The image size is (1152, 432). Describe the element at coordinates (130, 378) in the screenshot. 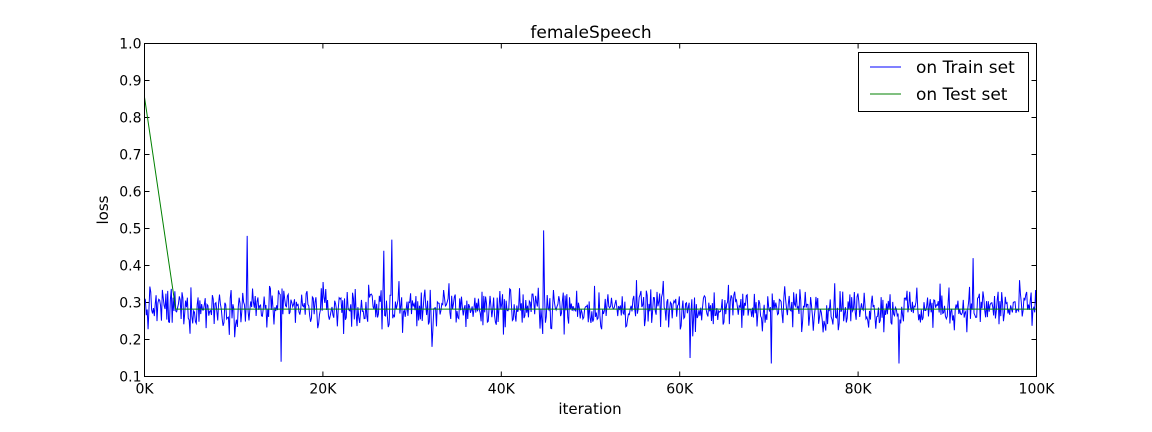

I see `y-tick-label: 0.1` at that location.